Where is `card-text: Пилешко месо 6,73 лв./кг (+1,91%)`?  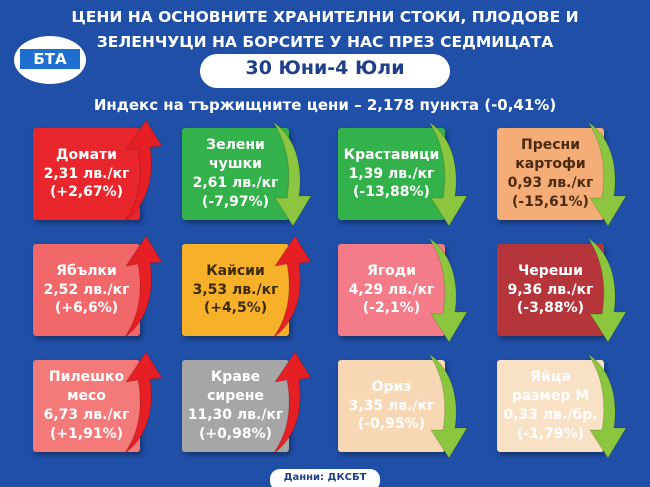
card-text: Пилешко месо 6,73 лв./кг (+1,91%) is located at coordinates (86, 406).